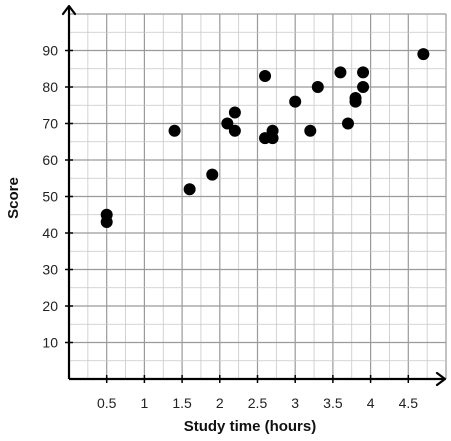 This screenshot has height=441, width=451. I want to click on x-tick-label: 3, so click(295, 403).